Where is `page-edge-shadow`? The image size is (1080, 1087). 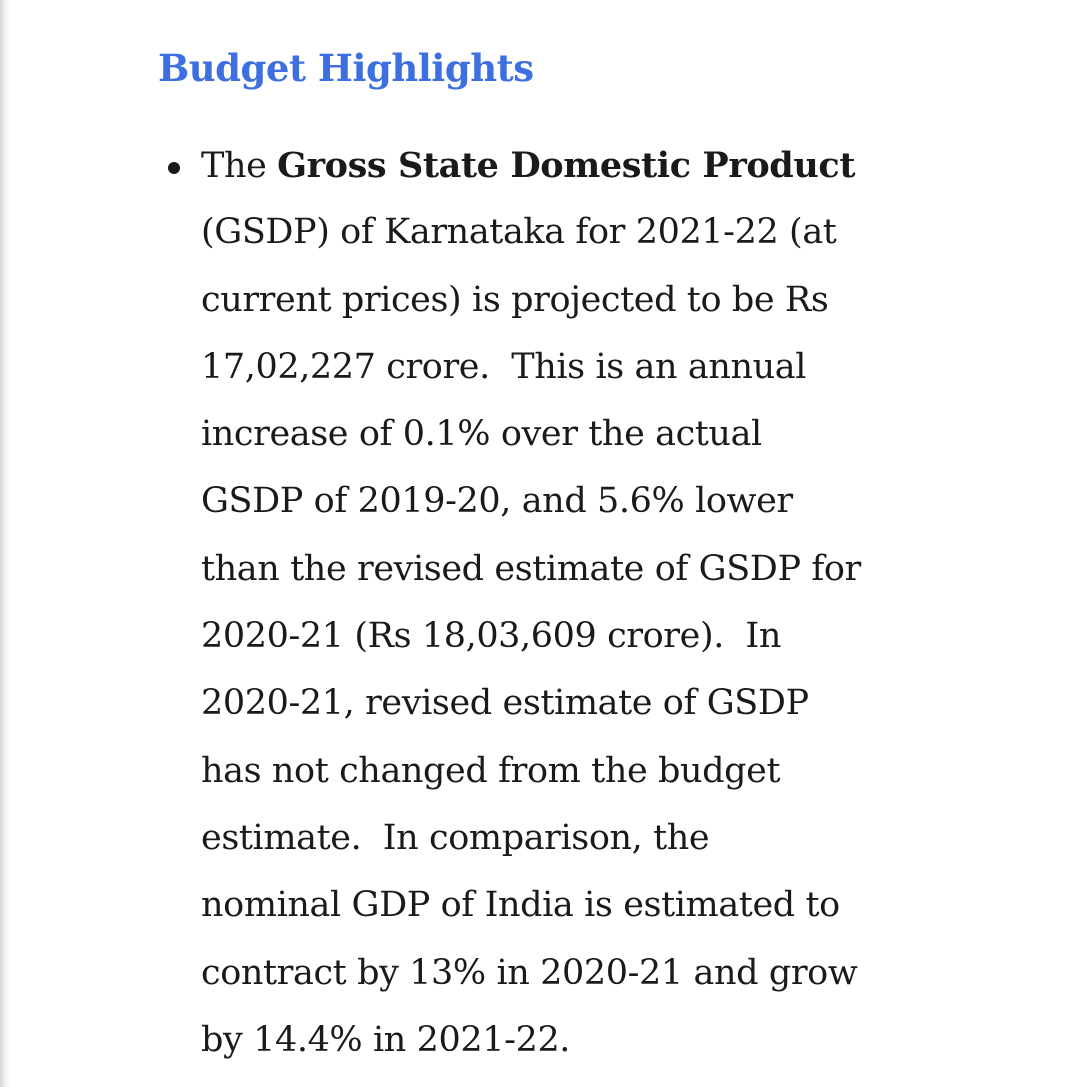
page-edge-shadow is located at coordinates (5, 543).